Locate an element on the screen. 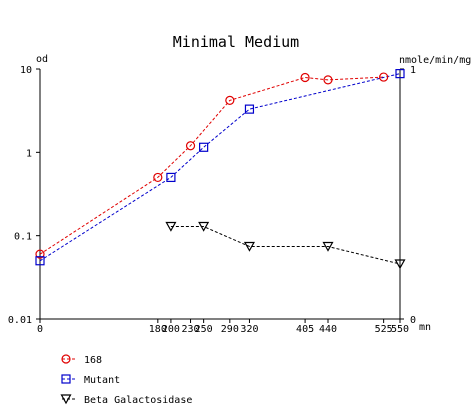 The width and height of the screenshot is (472, 405). x-tick-label: 440 is located at coordinates (328, 329).